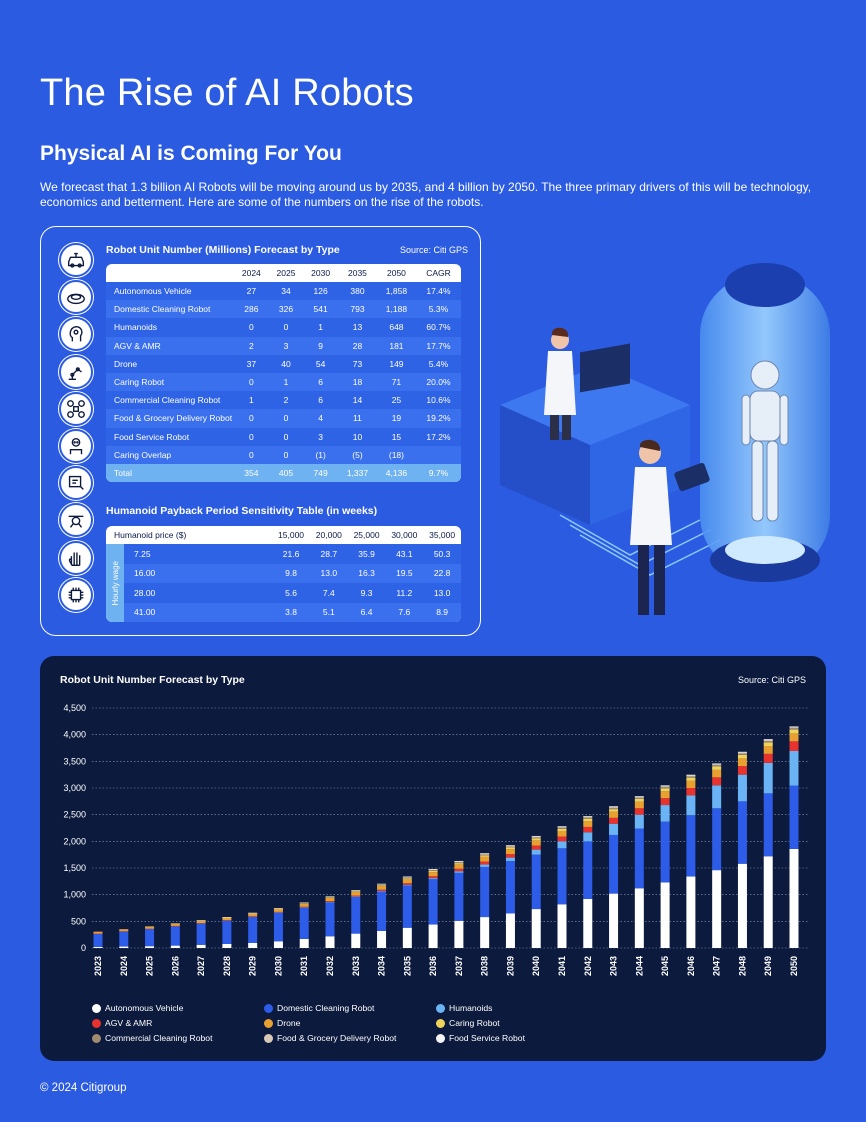 This screenshot has height=1122, width=866. What do you see at coordinates (175, 966) in the screenshot?
I see `x-tick-label: 2026` at bounding box center [175, 966].